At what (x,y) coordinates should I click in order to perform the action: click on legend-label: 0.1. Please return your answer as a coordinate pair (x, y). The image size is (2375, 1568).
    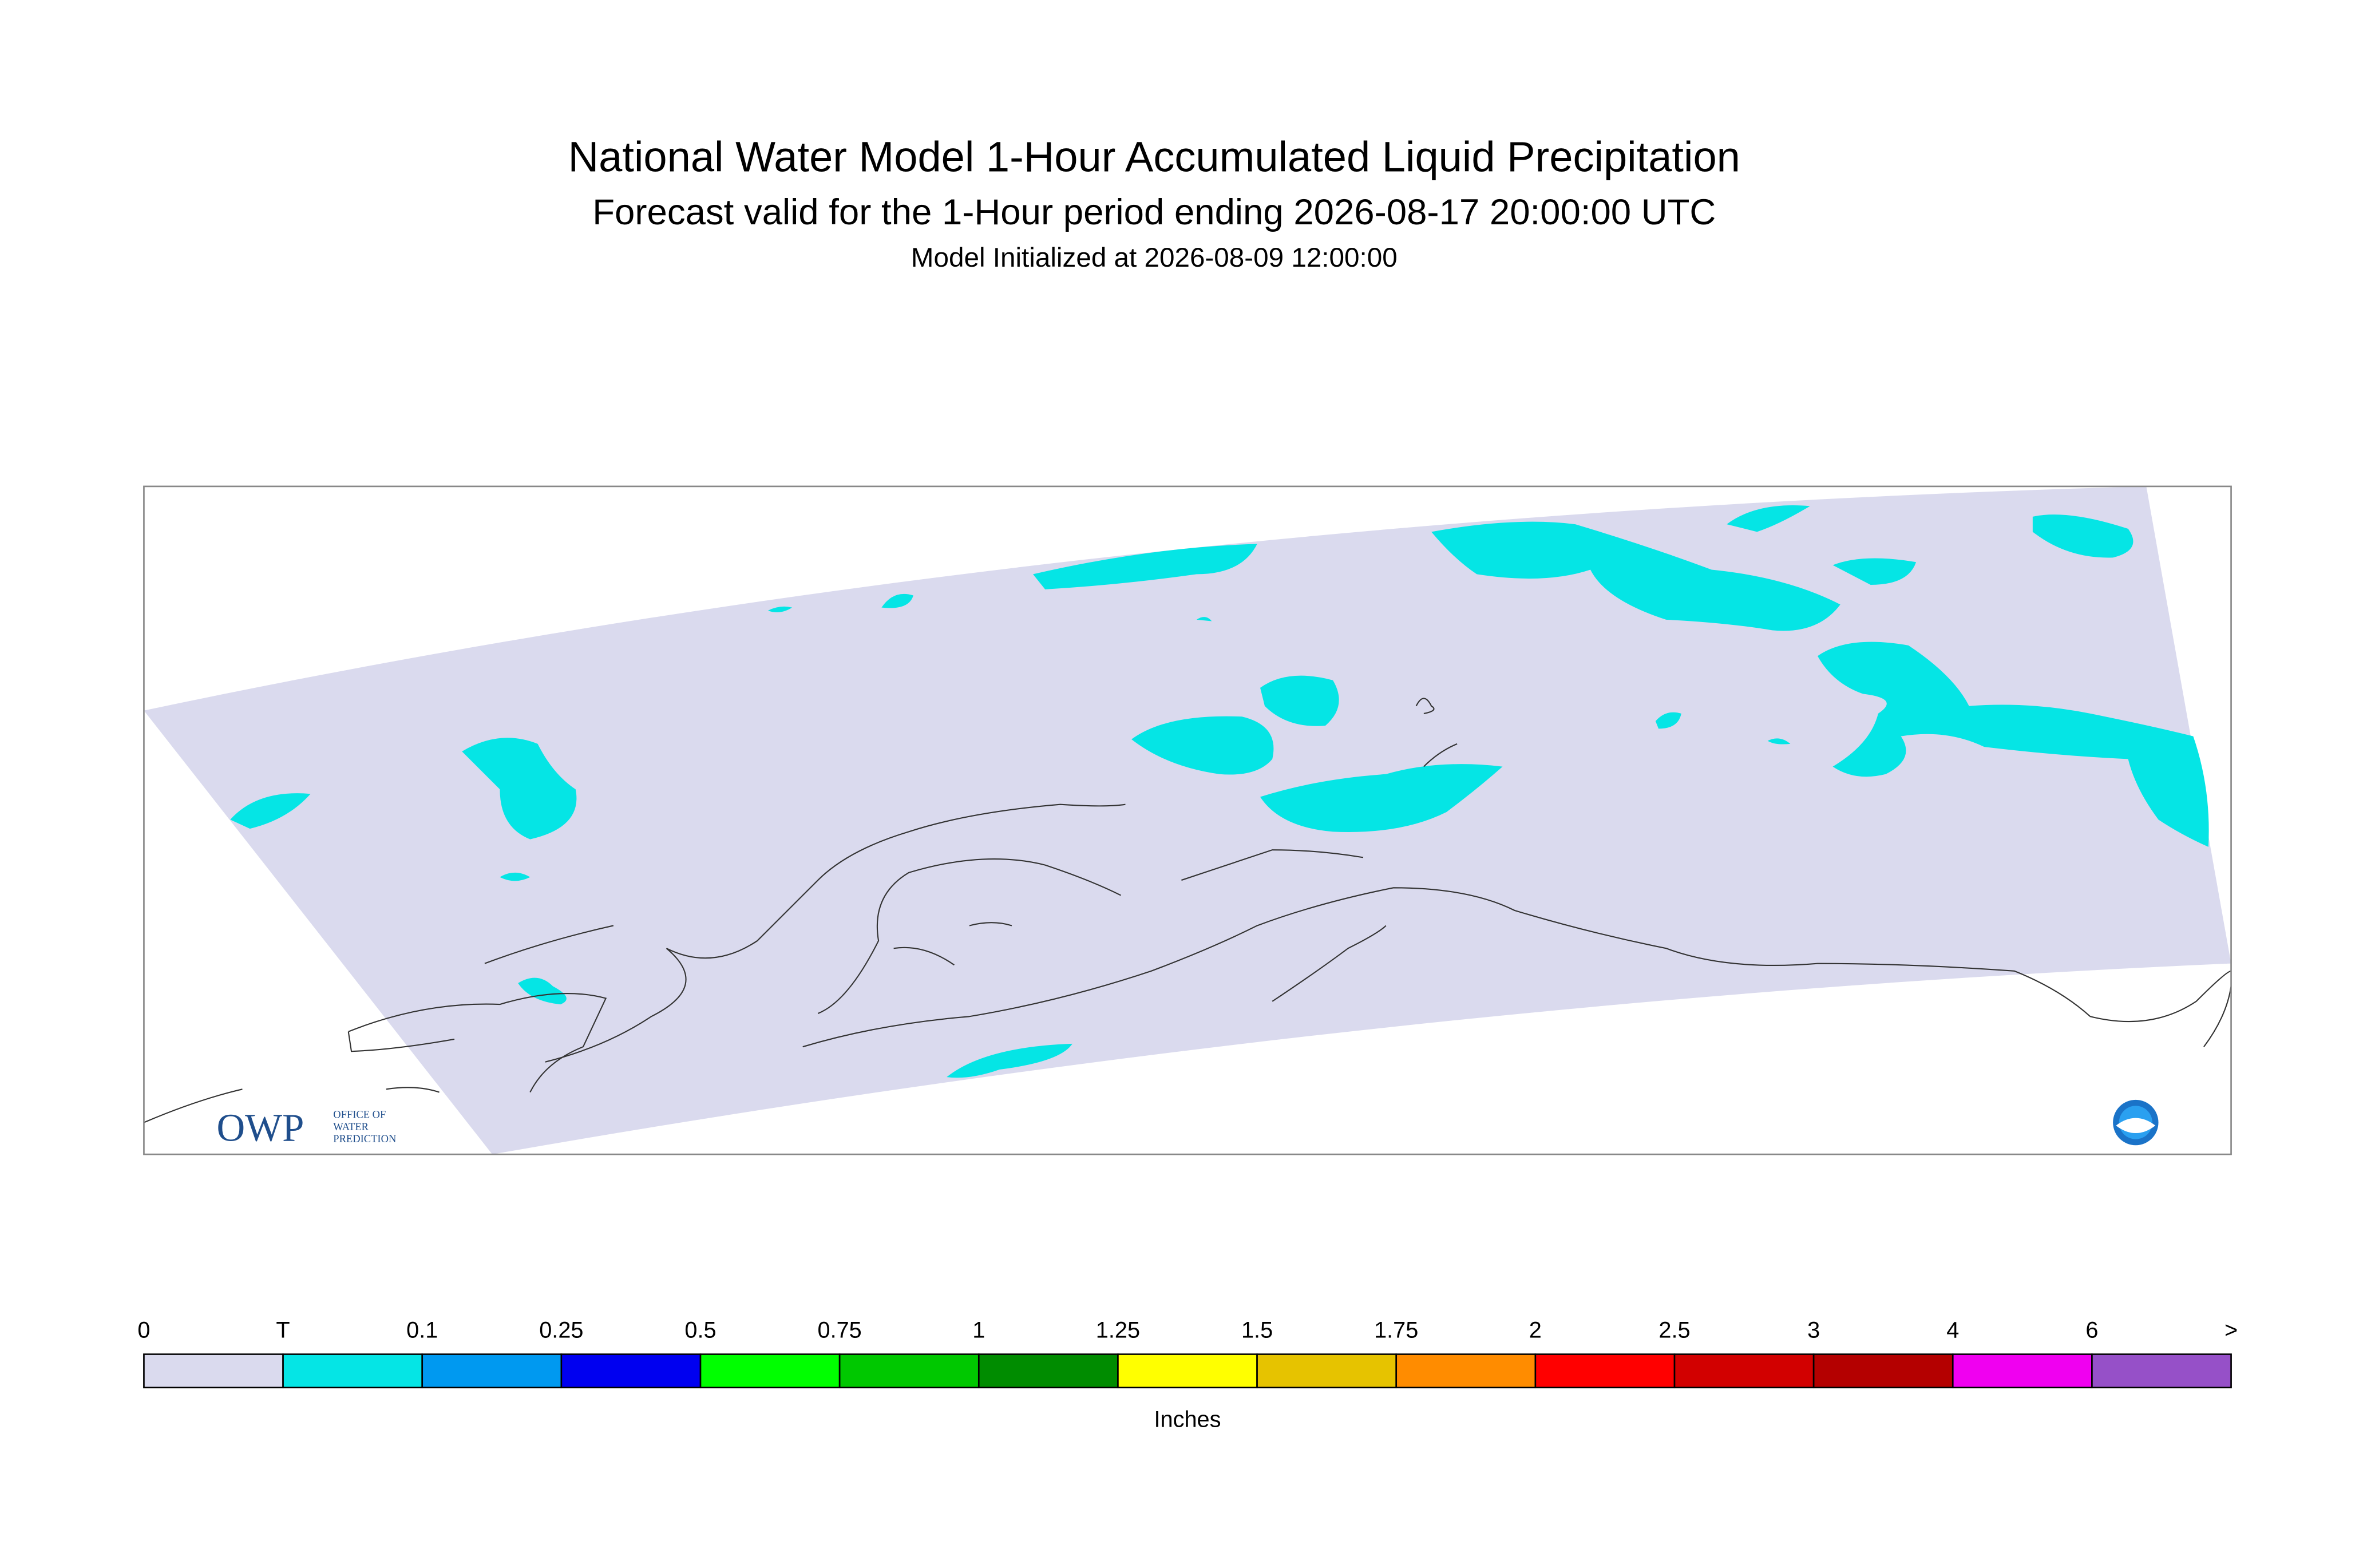
    Looking at the image, I should click on (422, 1330).